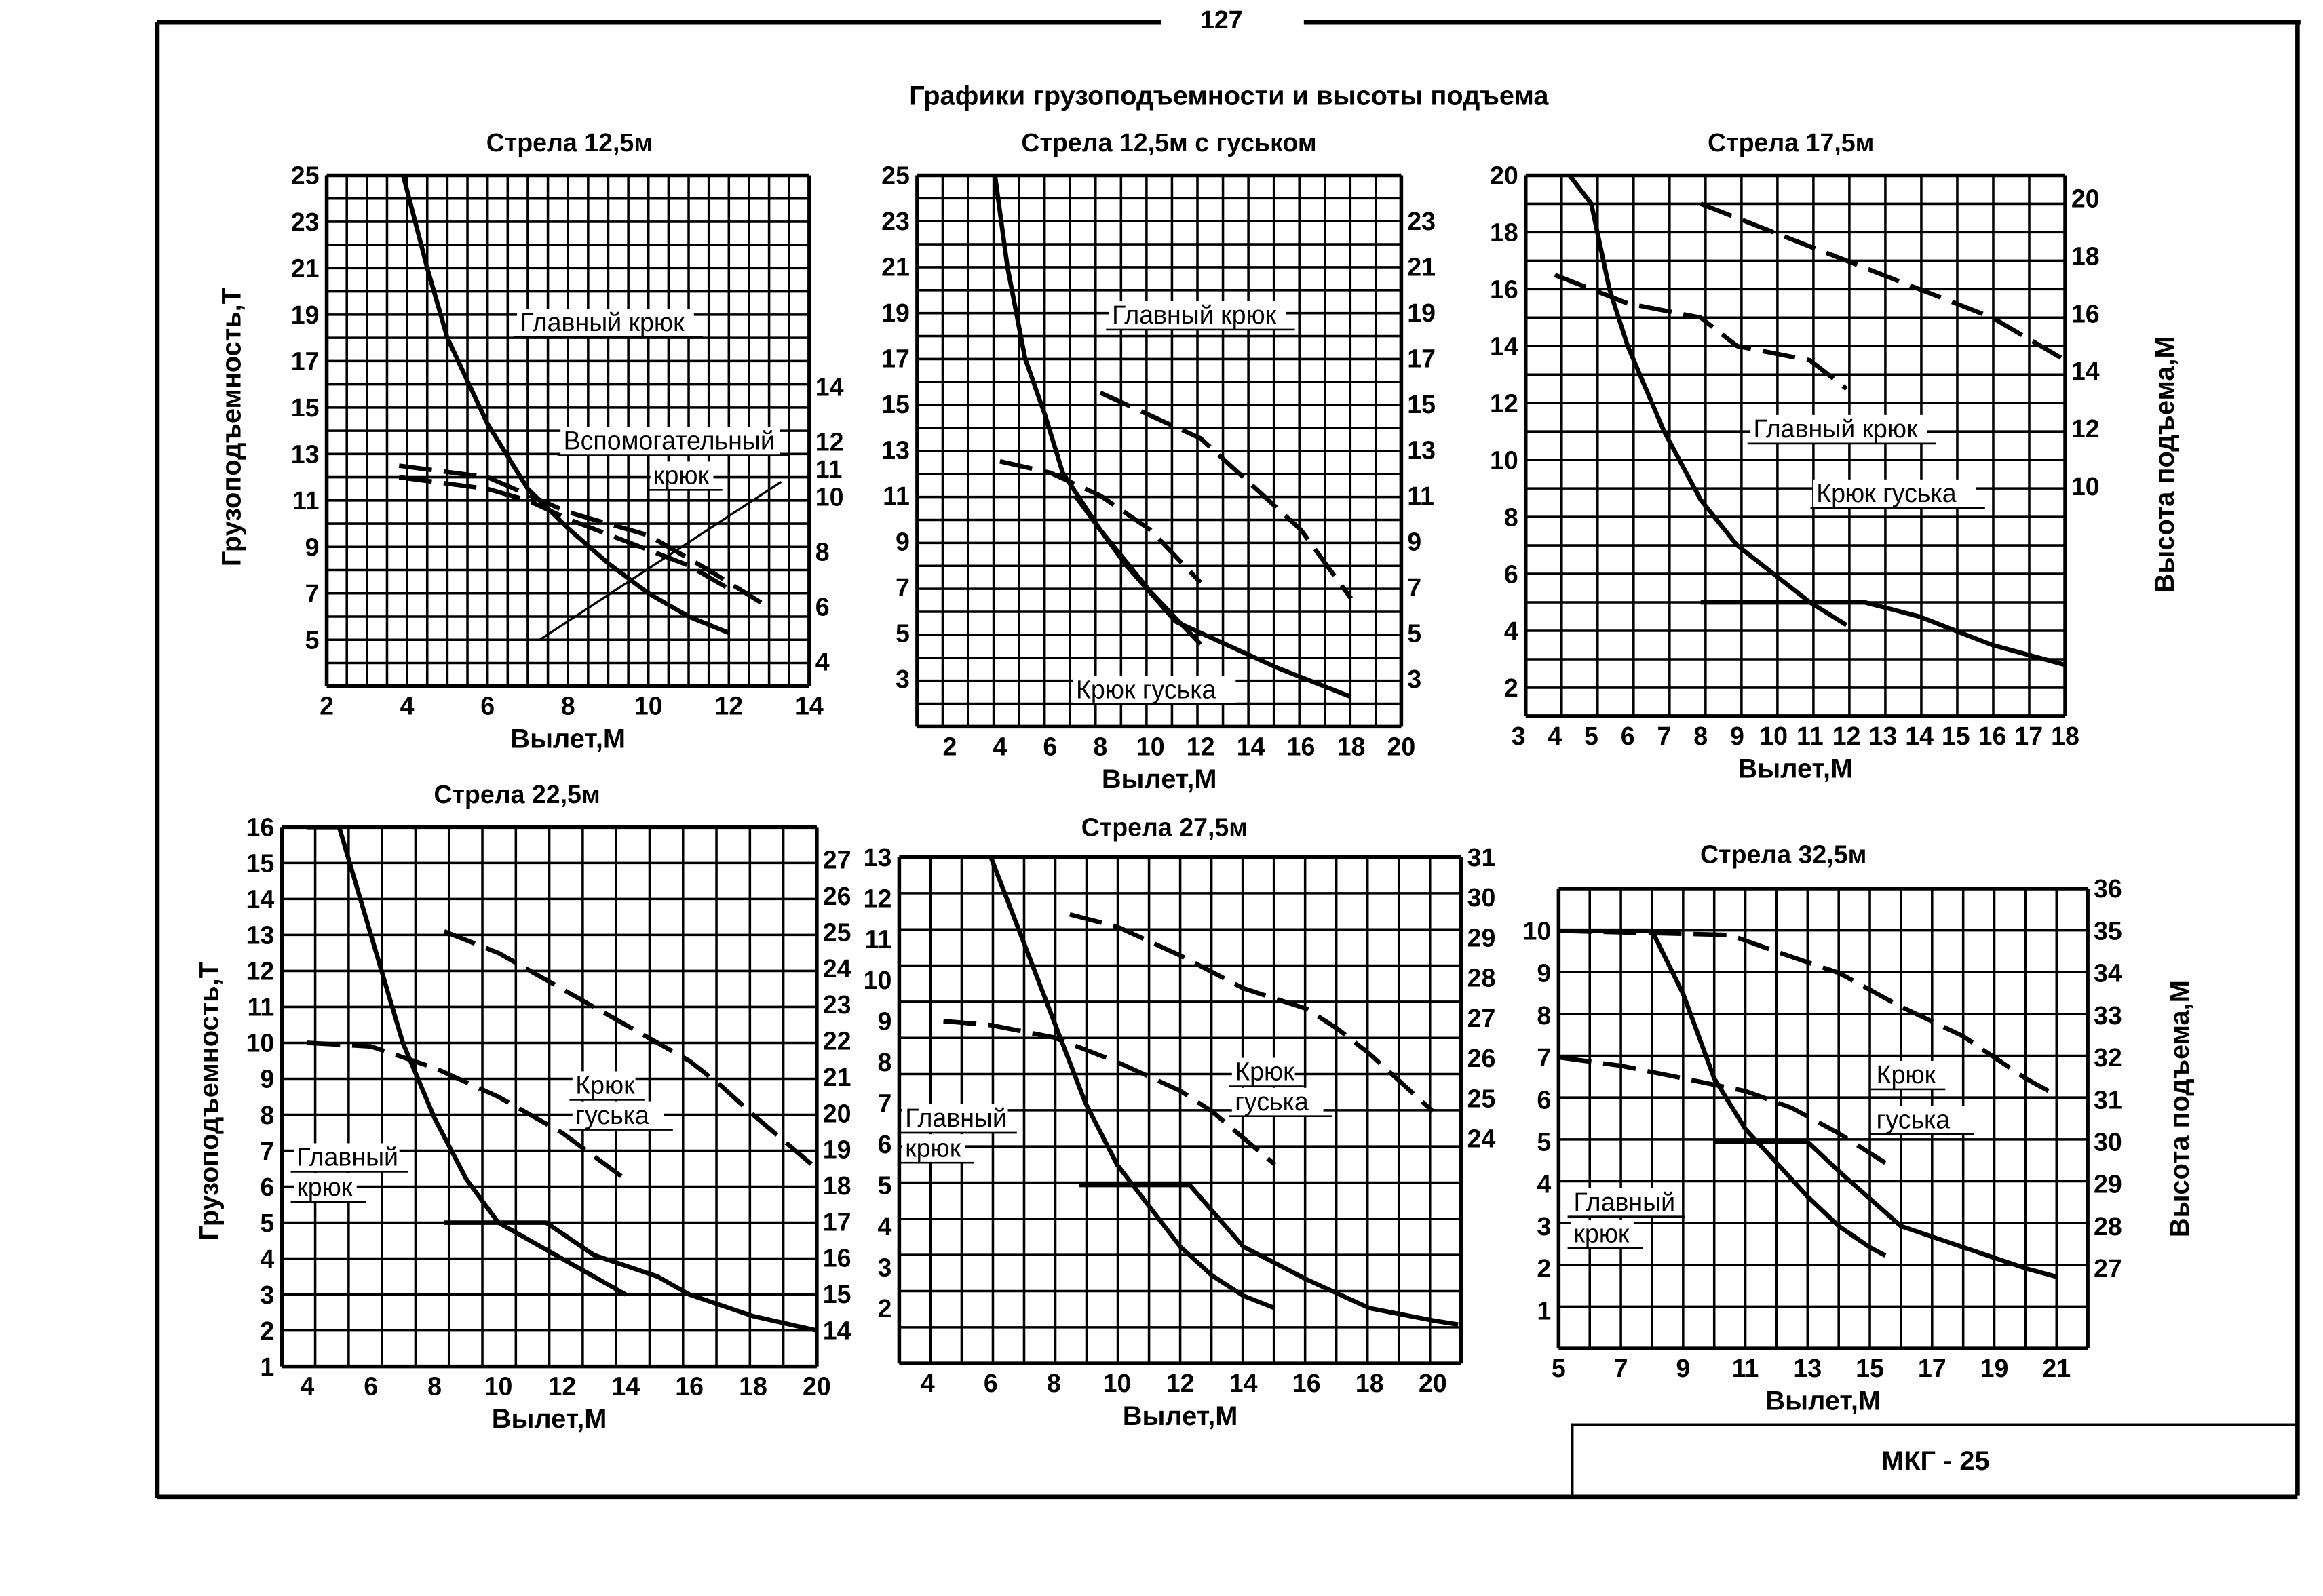 This screenshot has height=1596, width=2323. I want to click on x-tick-label: 2, so click(950, 746).